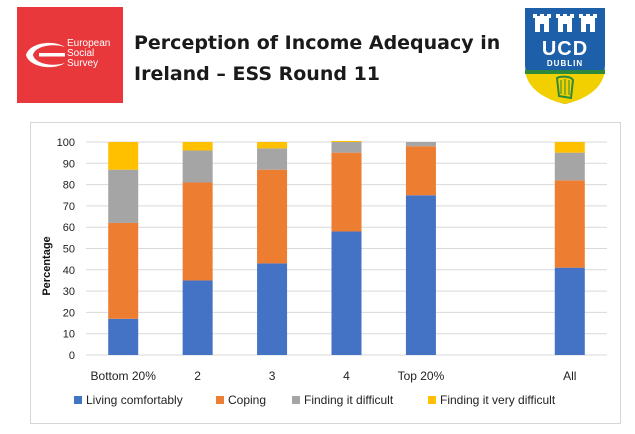 This screenshot has height=434, width=635. What do you see at coordinates (197, 376) in the screenshot?
I see `x-tick-label: 2` at bounding box center [197, 376].